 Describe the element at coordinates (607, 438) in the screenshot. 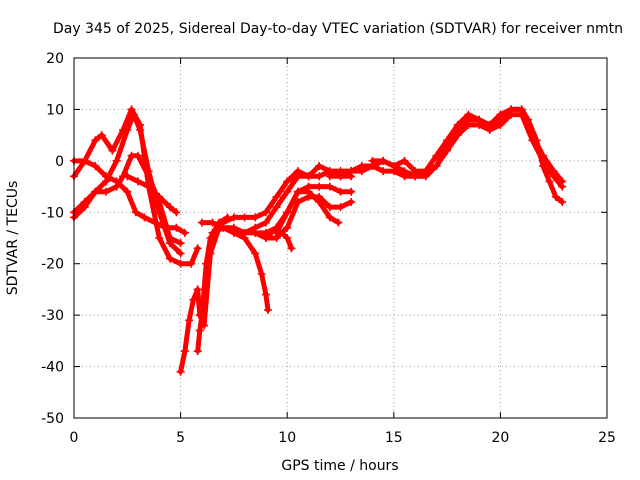

I see `x-tick-label: 25` at that location.